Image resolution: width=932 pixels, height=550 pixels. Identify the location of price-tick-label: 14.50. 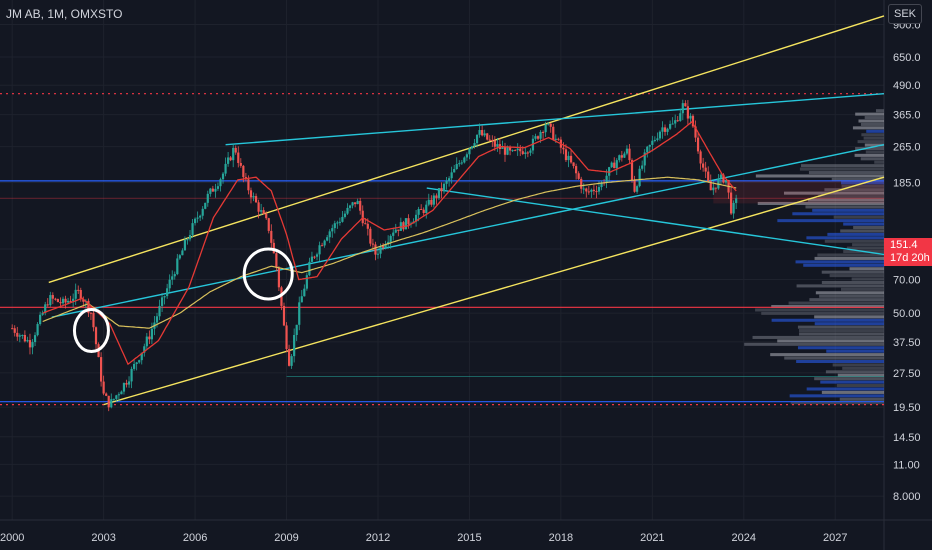
(907, 438).